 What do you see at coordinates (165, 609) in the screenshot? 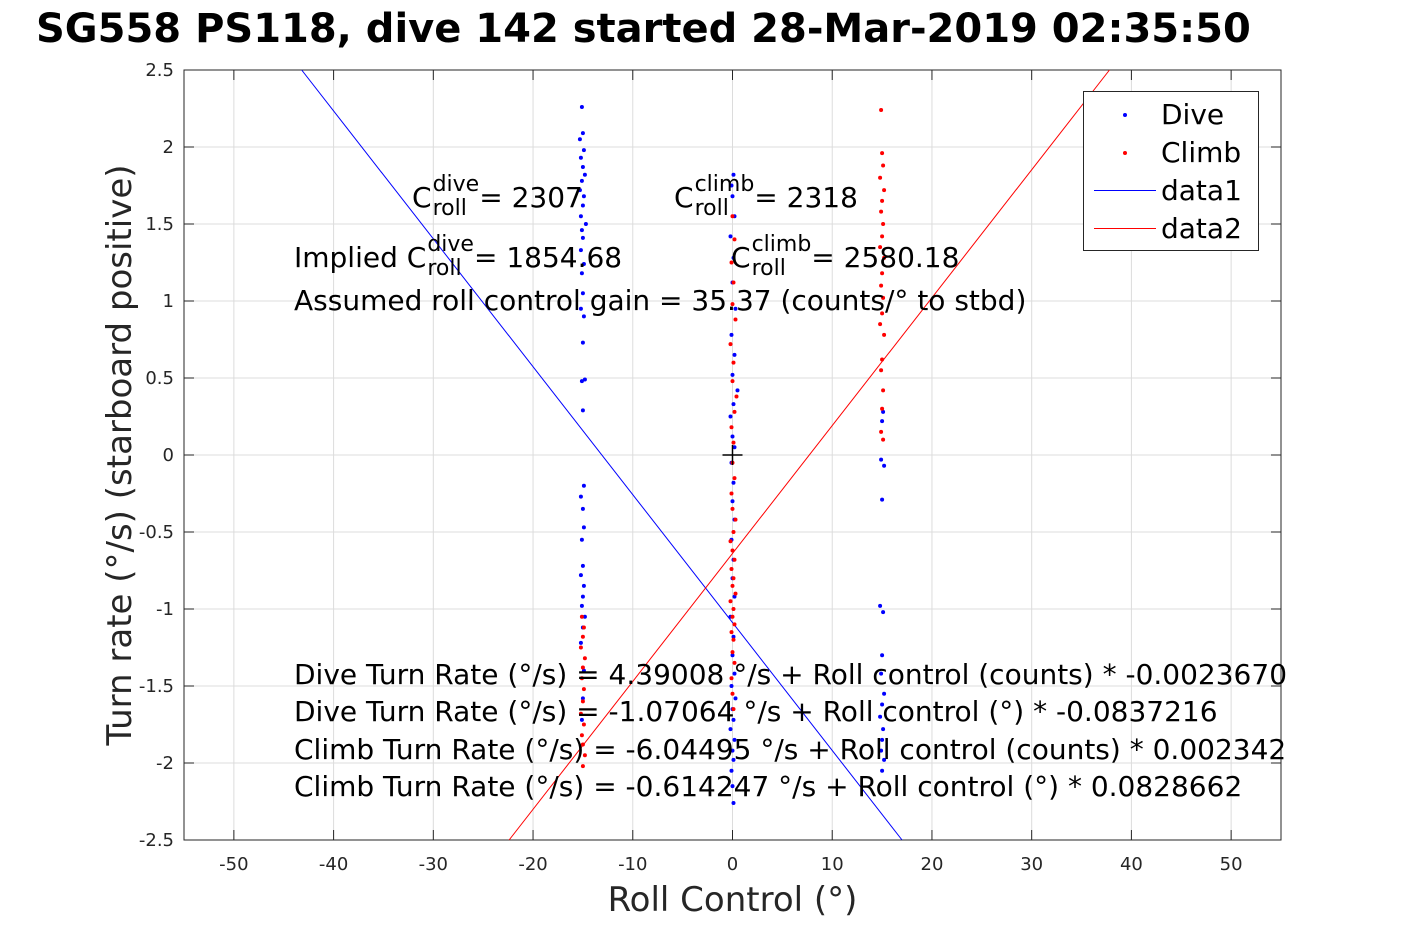
I see `y-tick-label: -1` at bounding box center [165, 609].